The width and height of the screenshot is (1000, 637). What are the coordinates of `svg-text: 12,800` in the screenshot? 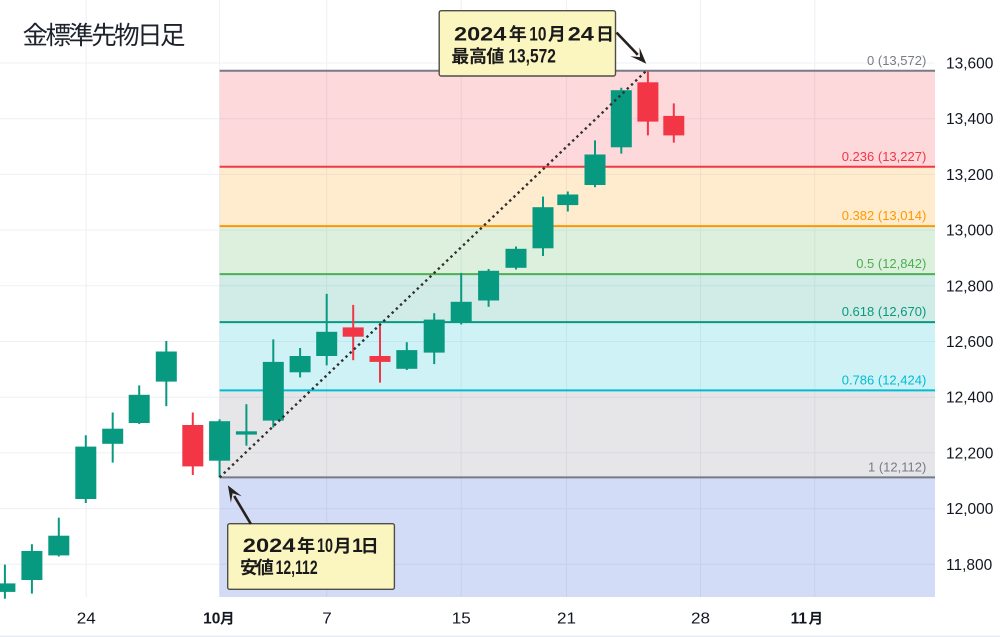 It's located at (970, 286).